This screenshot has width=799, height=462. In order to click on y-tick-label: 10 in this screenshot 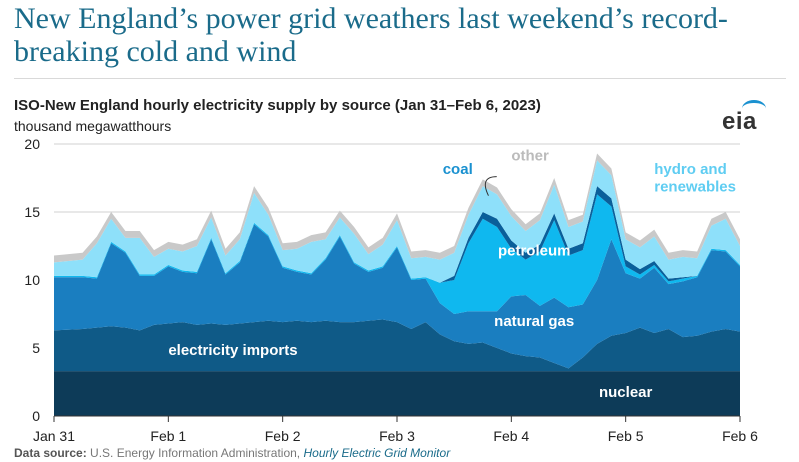, I will do `click(32, 280)`.